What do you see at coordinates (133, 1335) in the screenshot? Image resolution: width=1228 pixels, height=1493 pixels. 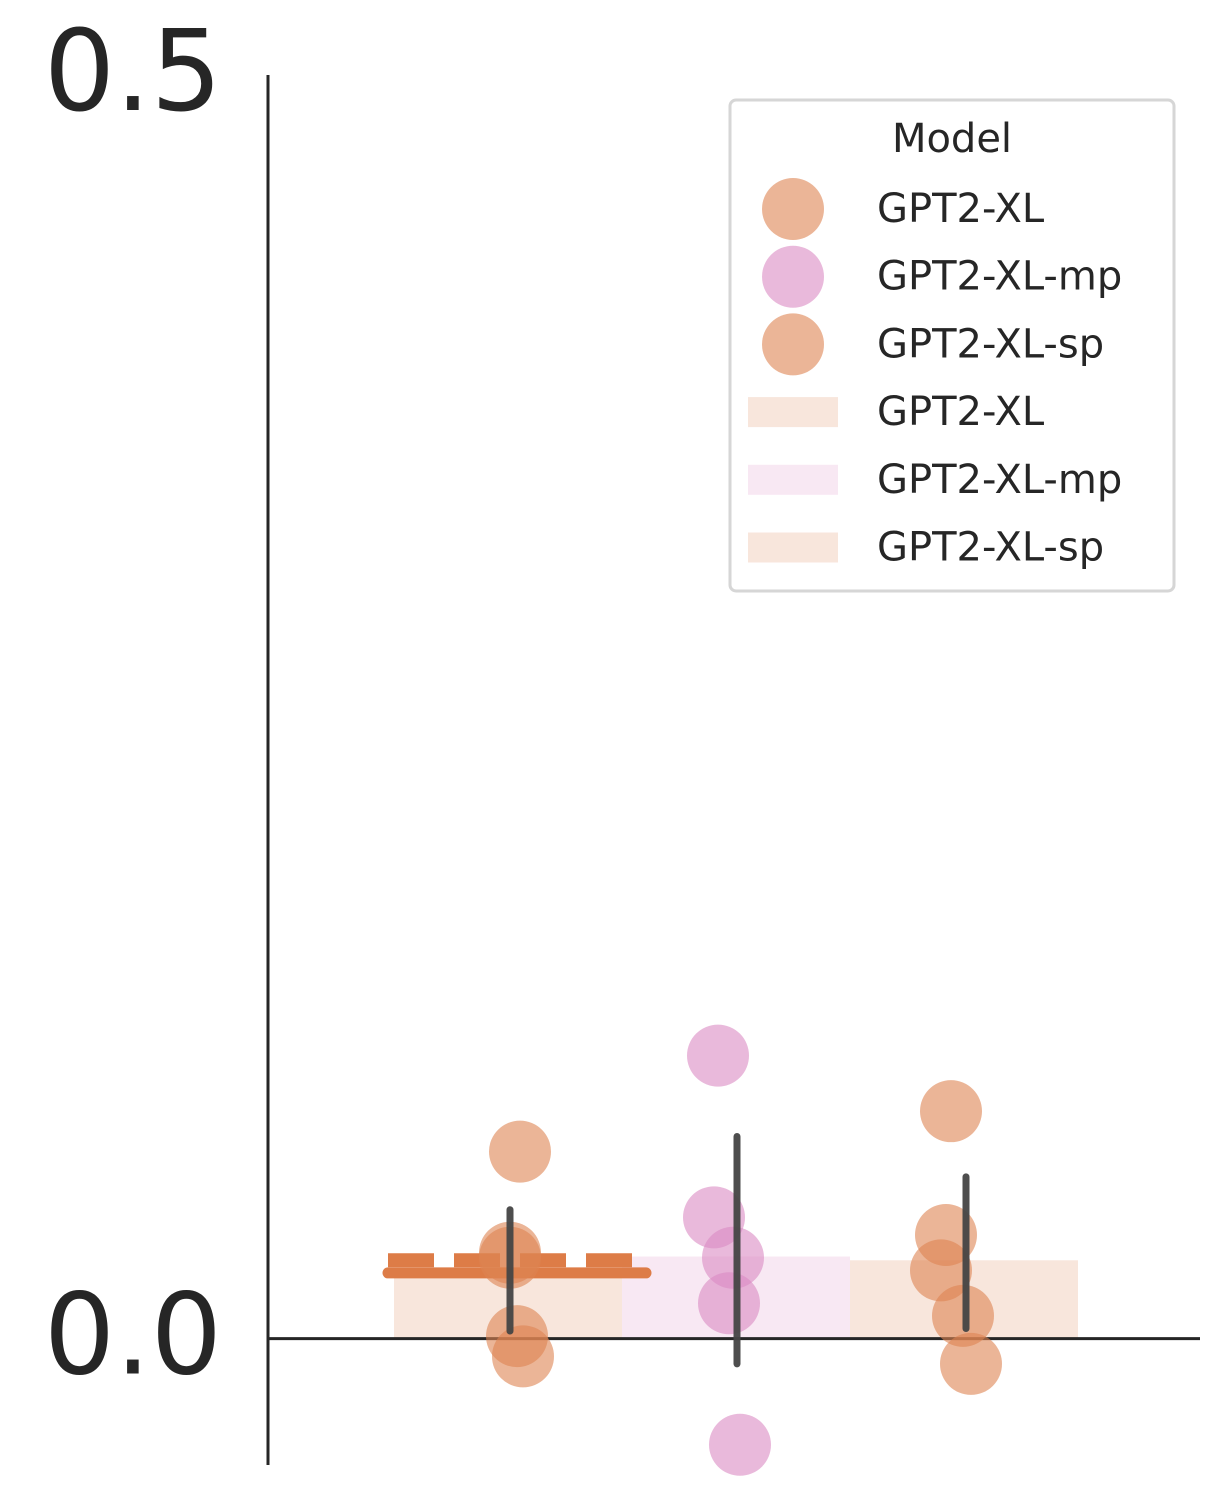 I see `y-tick-label: 0.0` at bounding box center [133, 1335].